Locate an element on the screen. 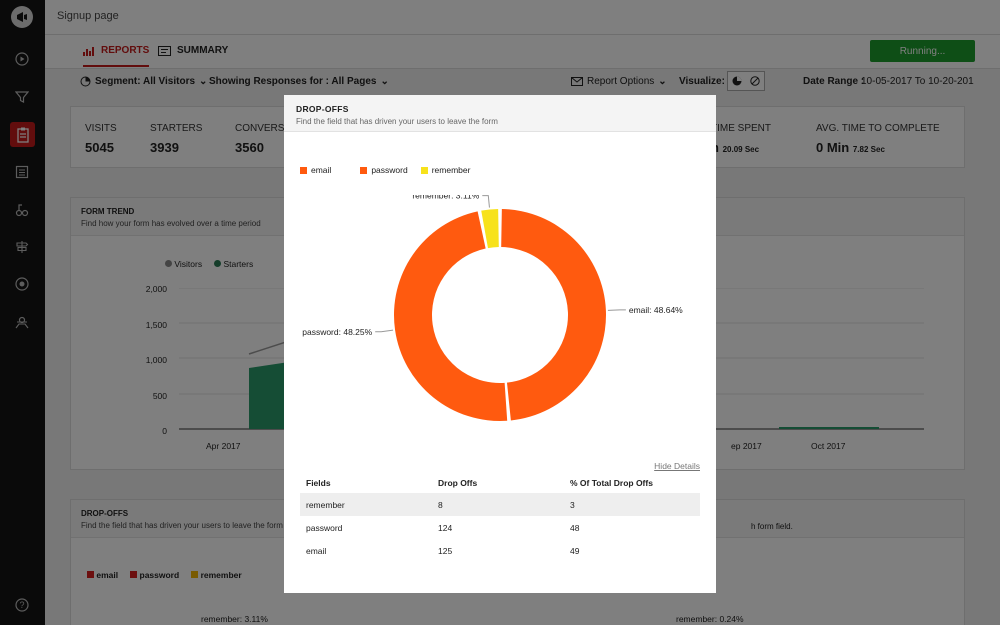  modal-title: DROP-OFFS is located at coordinates (322, 109).